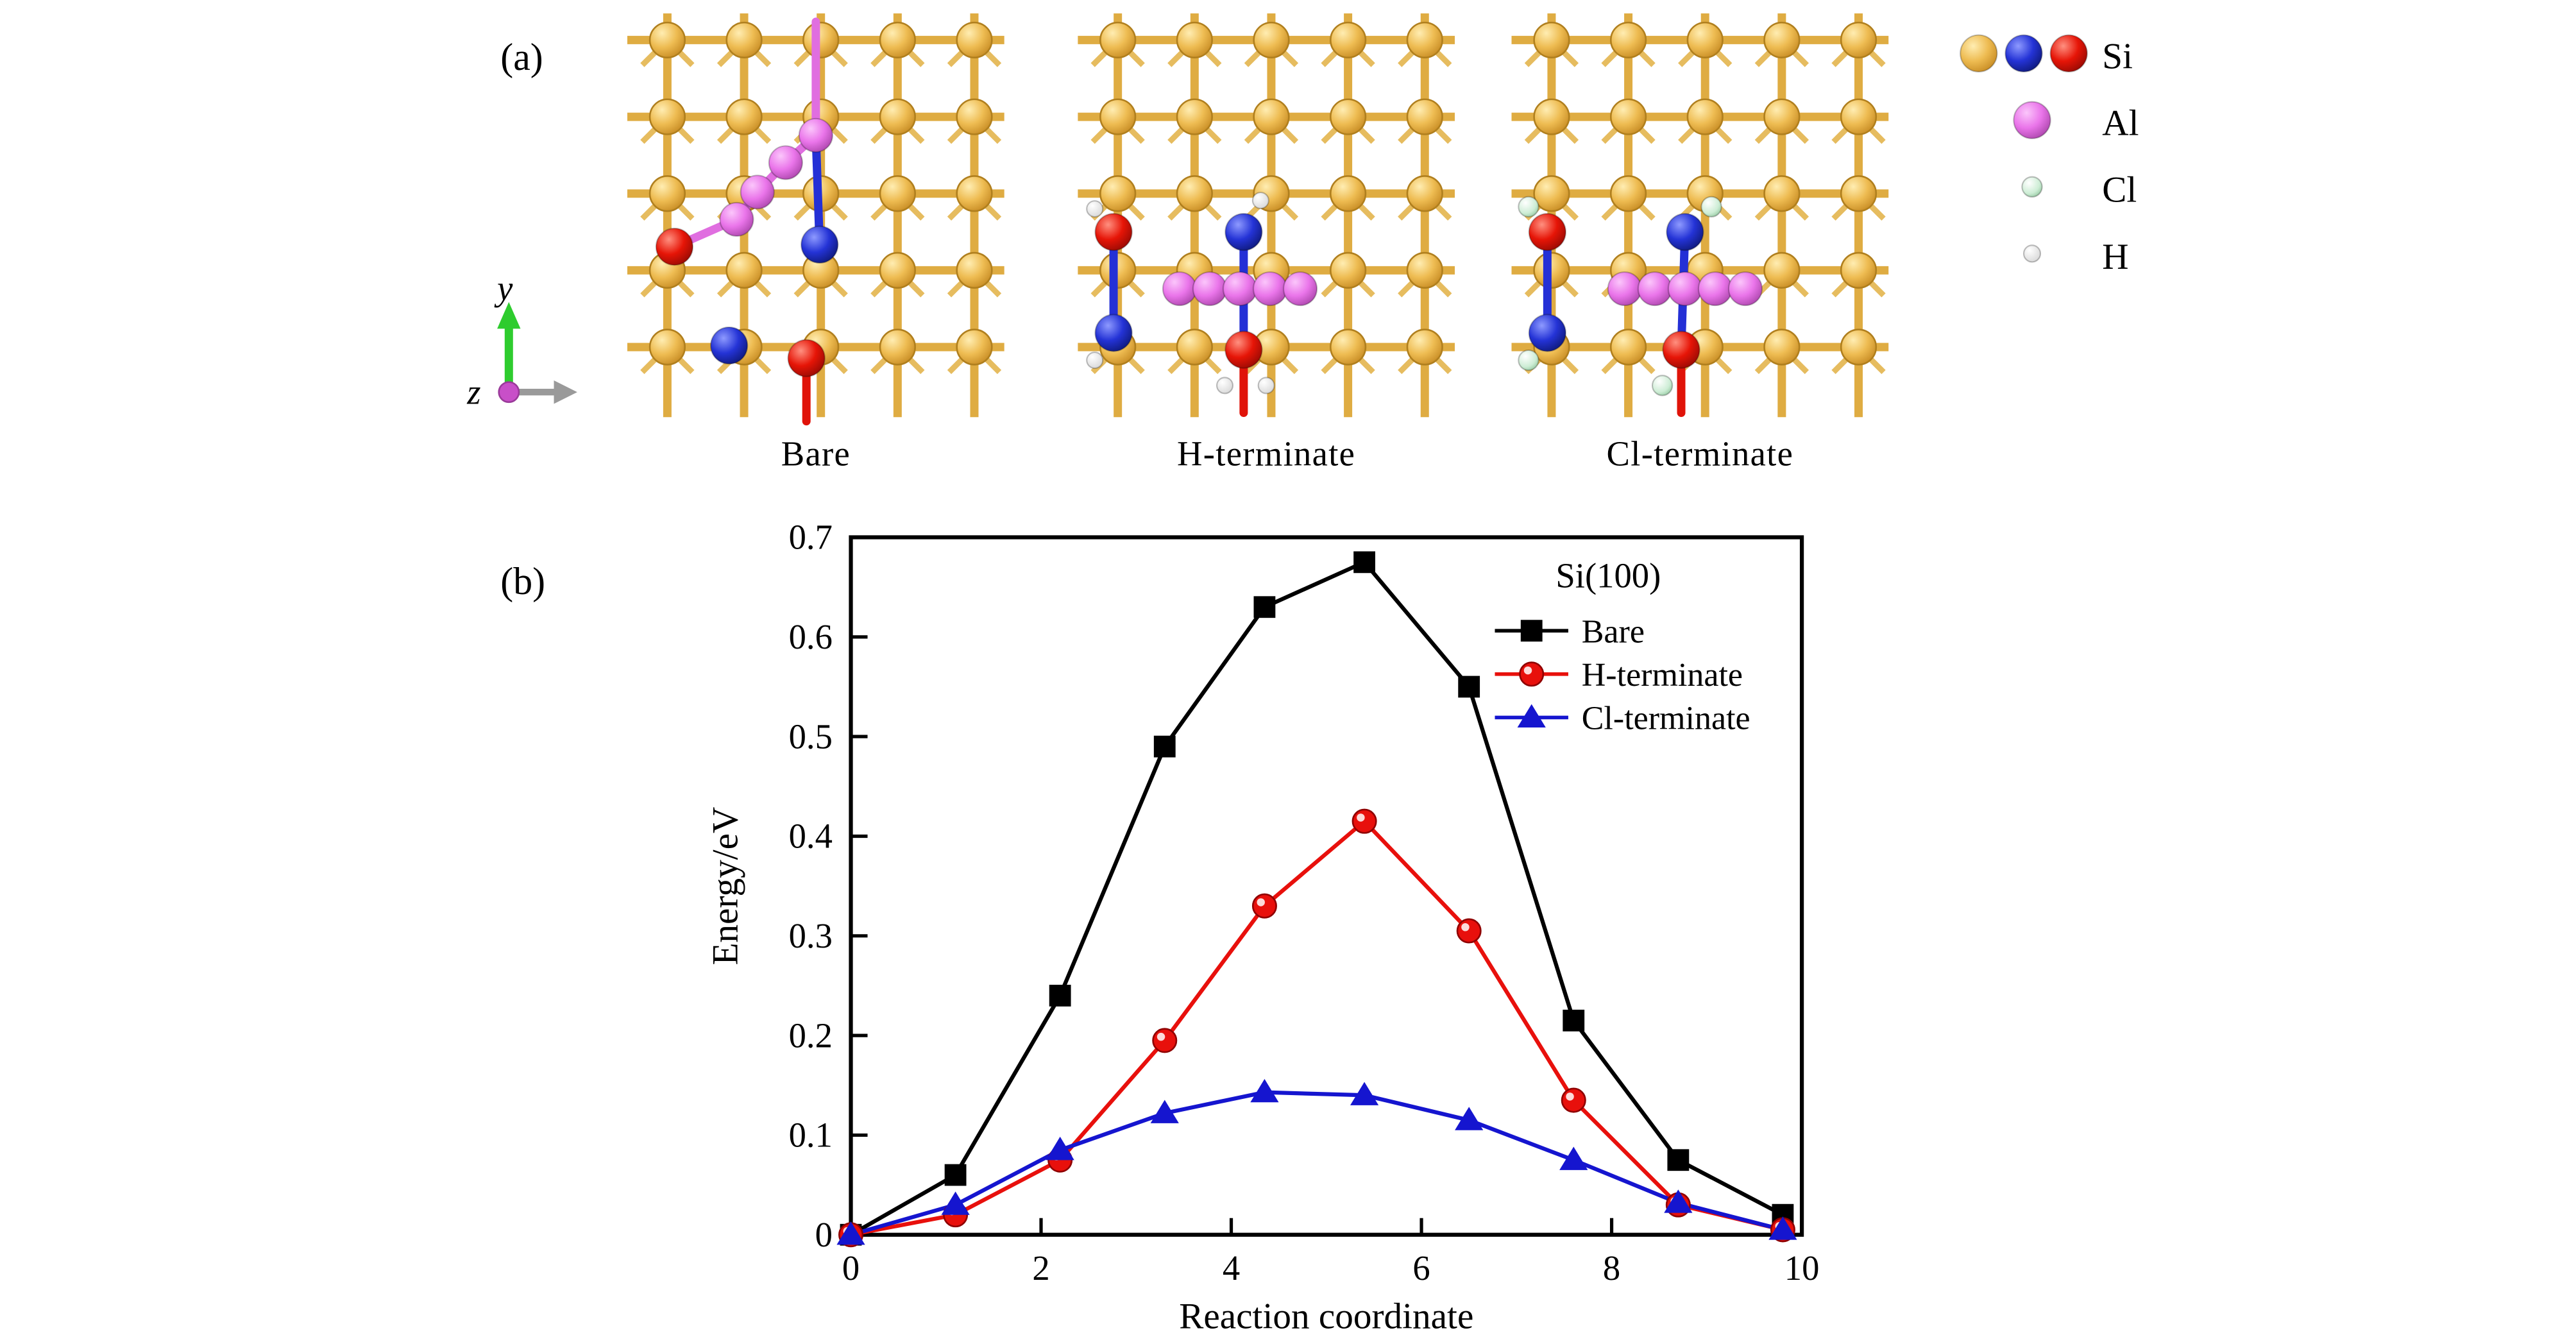  I want to click on y-tick-label: 0.7, so click(811, 537).